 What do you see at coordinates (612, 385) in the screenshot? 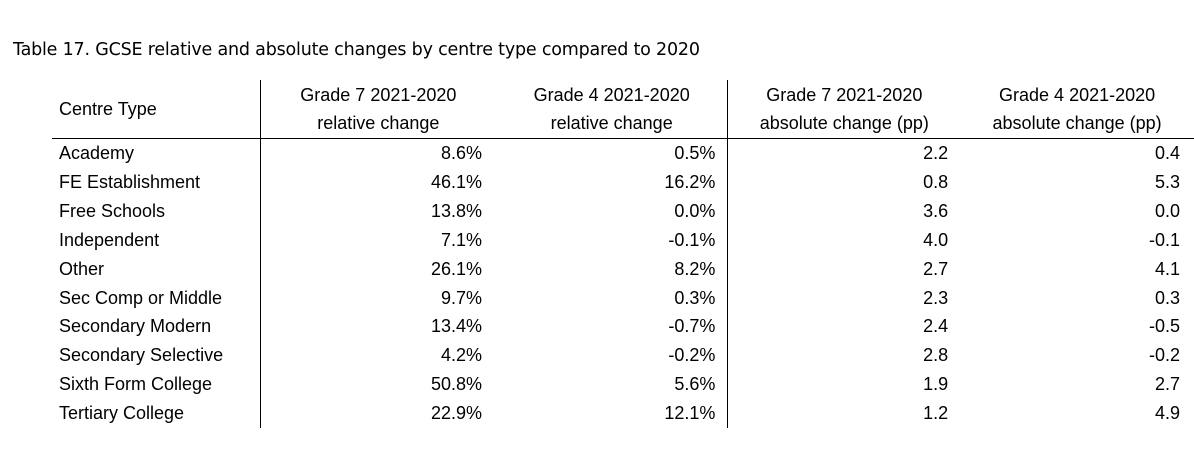
I see `cell-grade4-relative: 5.6%` at bounding box center [612, 385].